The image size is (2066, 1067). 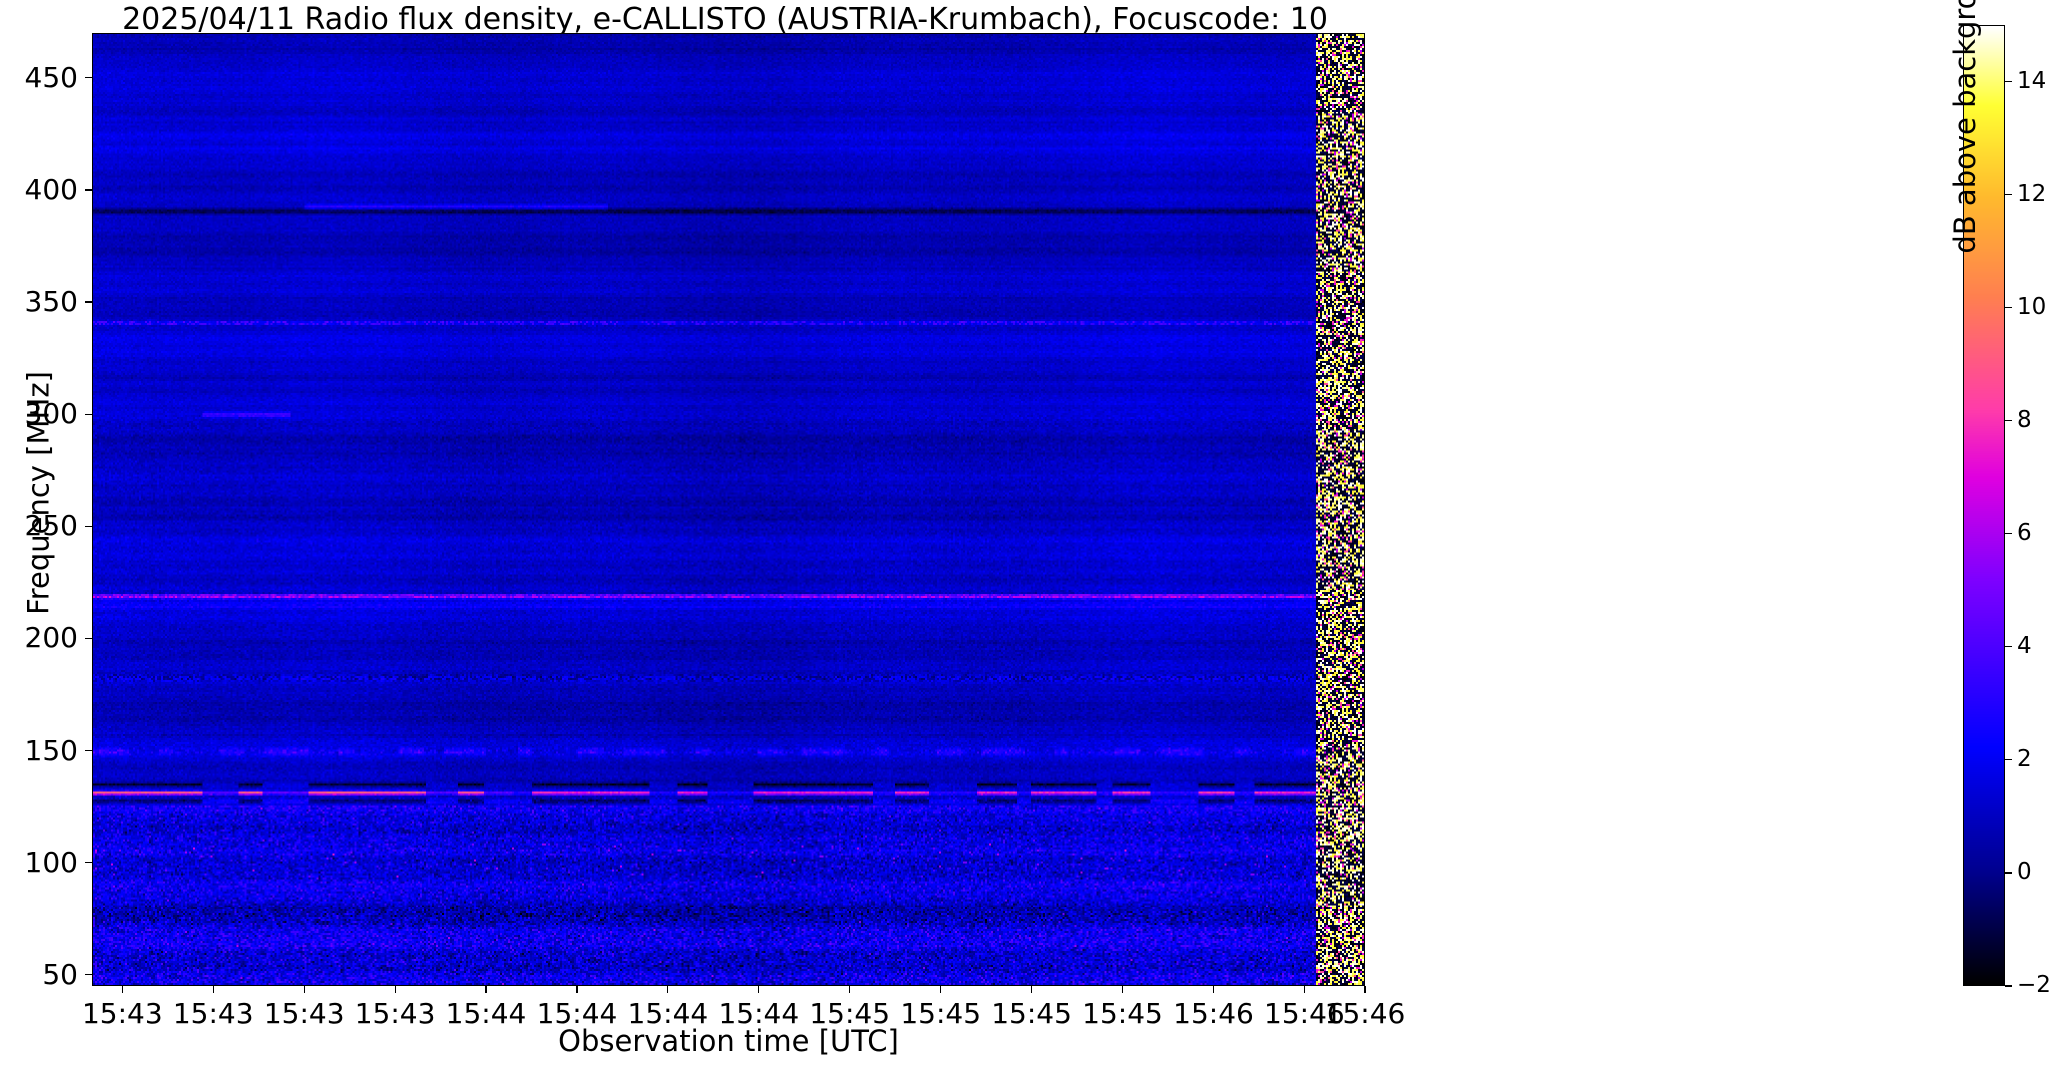 I want to click on y-axis-tick-label: 100, so click(x=51, y=862).